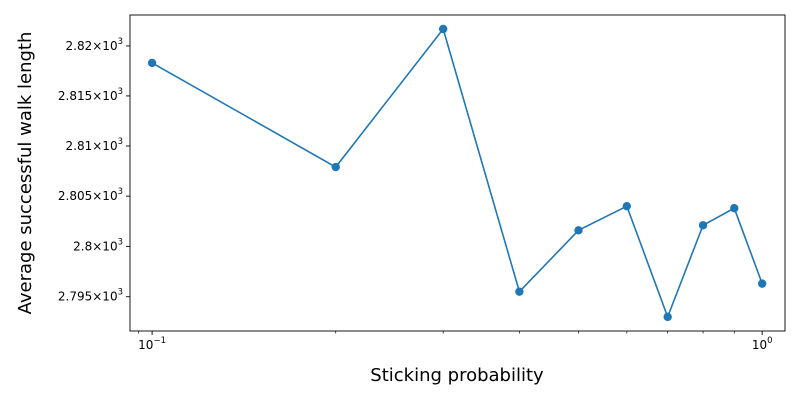  Describe the element at coordinates (90, 95) in the screenshot. I see `y-tick-label: 2.815×103` at that location.